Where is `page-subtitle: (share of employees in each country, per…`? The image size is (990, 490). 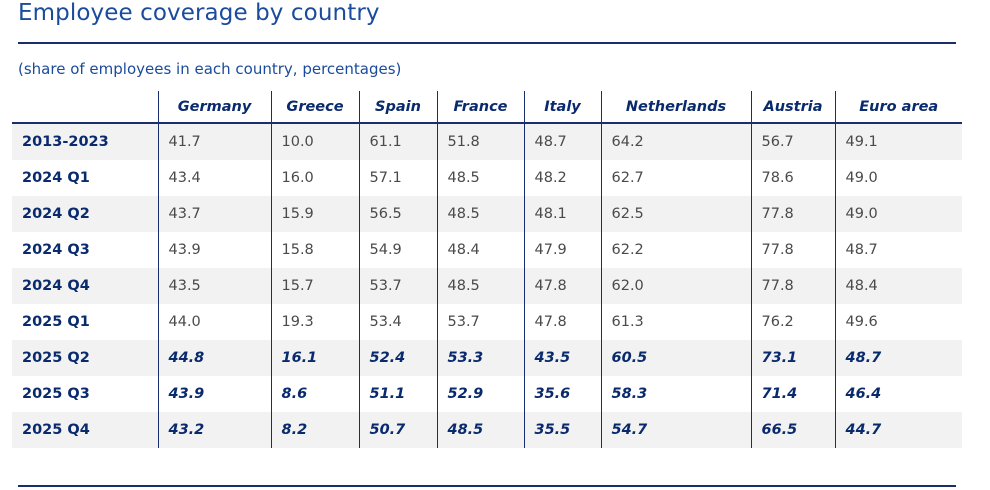 page-subtitle: (share of employees in each country, per… is located at coordinates (210, 69).